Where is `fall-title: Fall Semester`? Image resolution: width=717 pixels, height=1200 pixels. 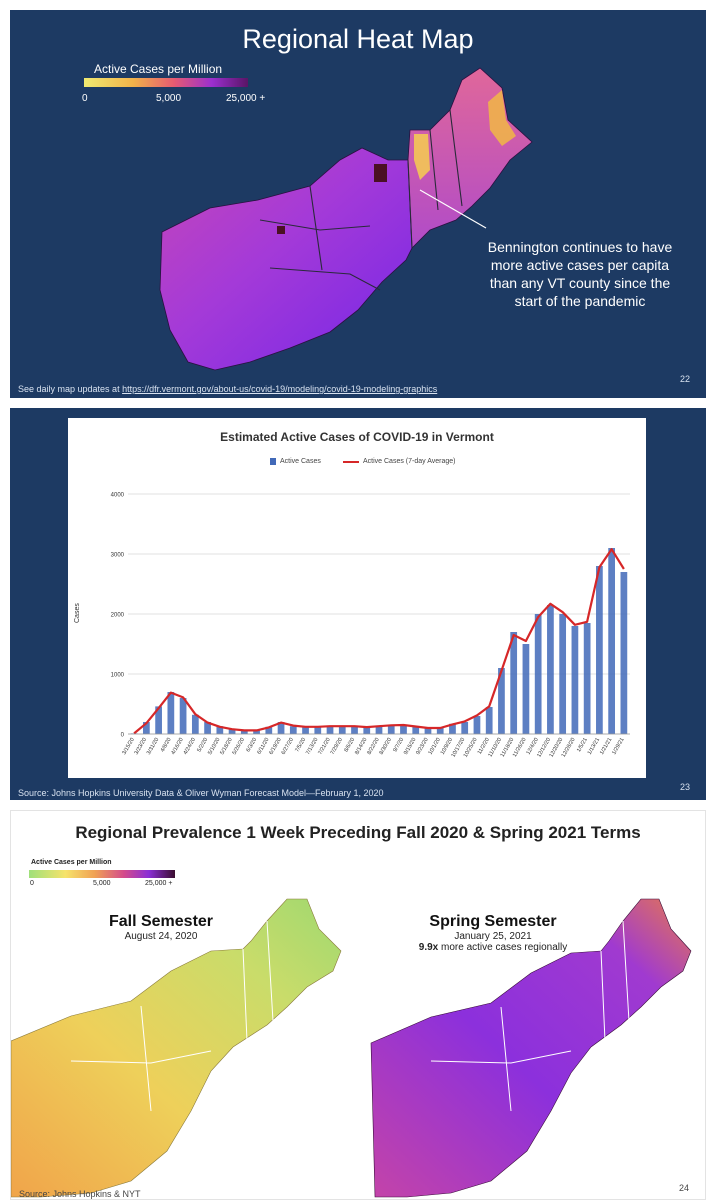
fall-title: Fall Semester is located at coordinates (161, 921).